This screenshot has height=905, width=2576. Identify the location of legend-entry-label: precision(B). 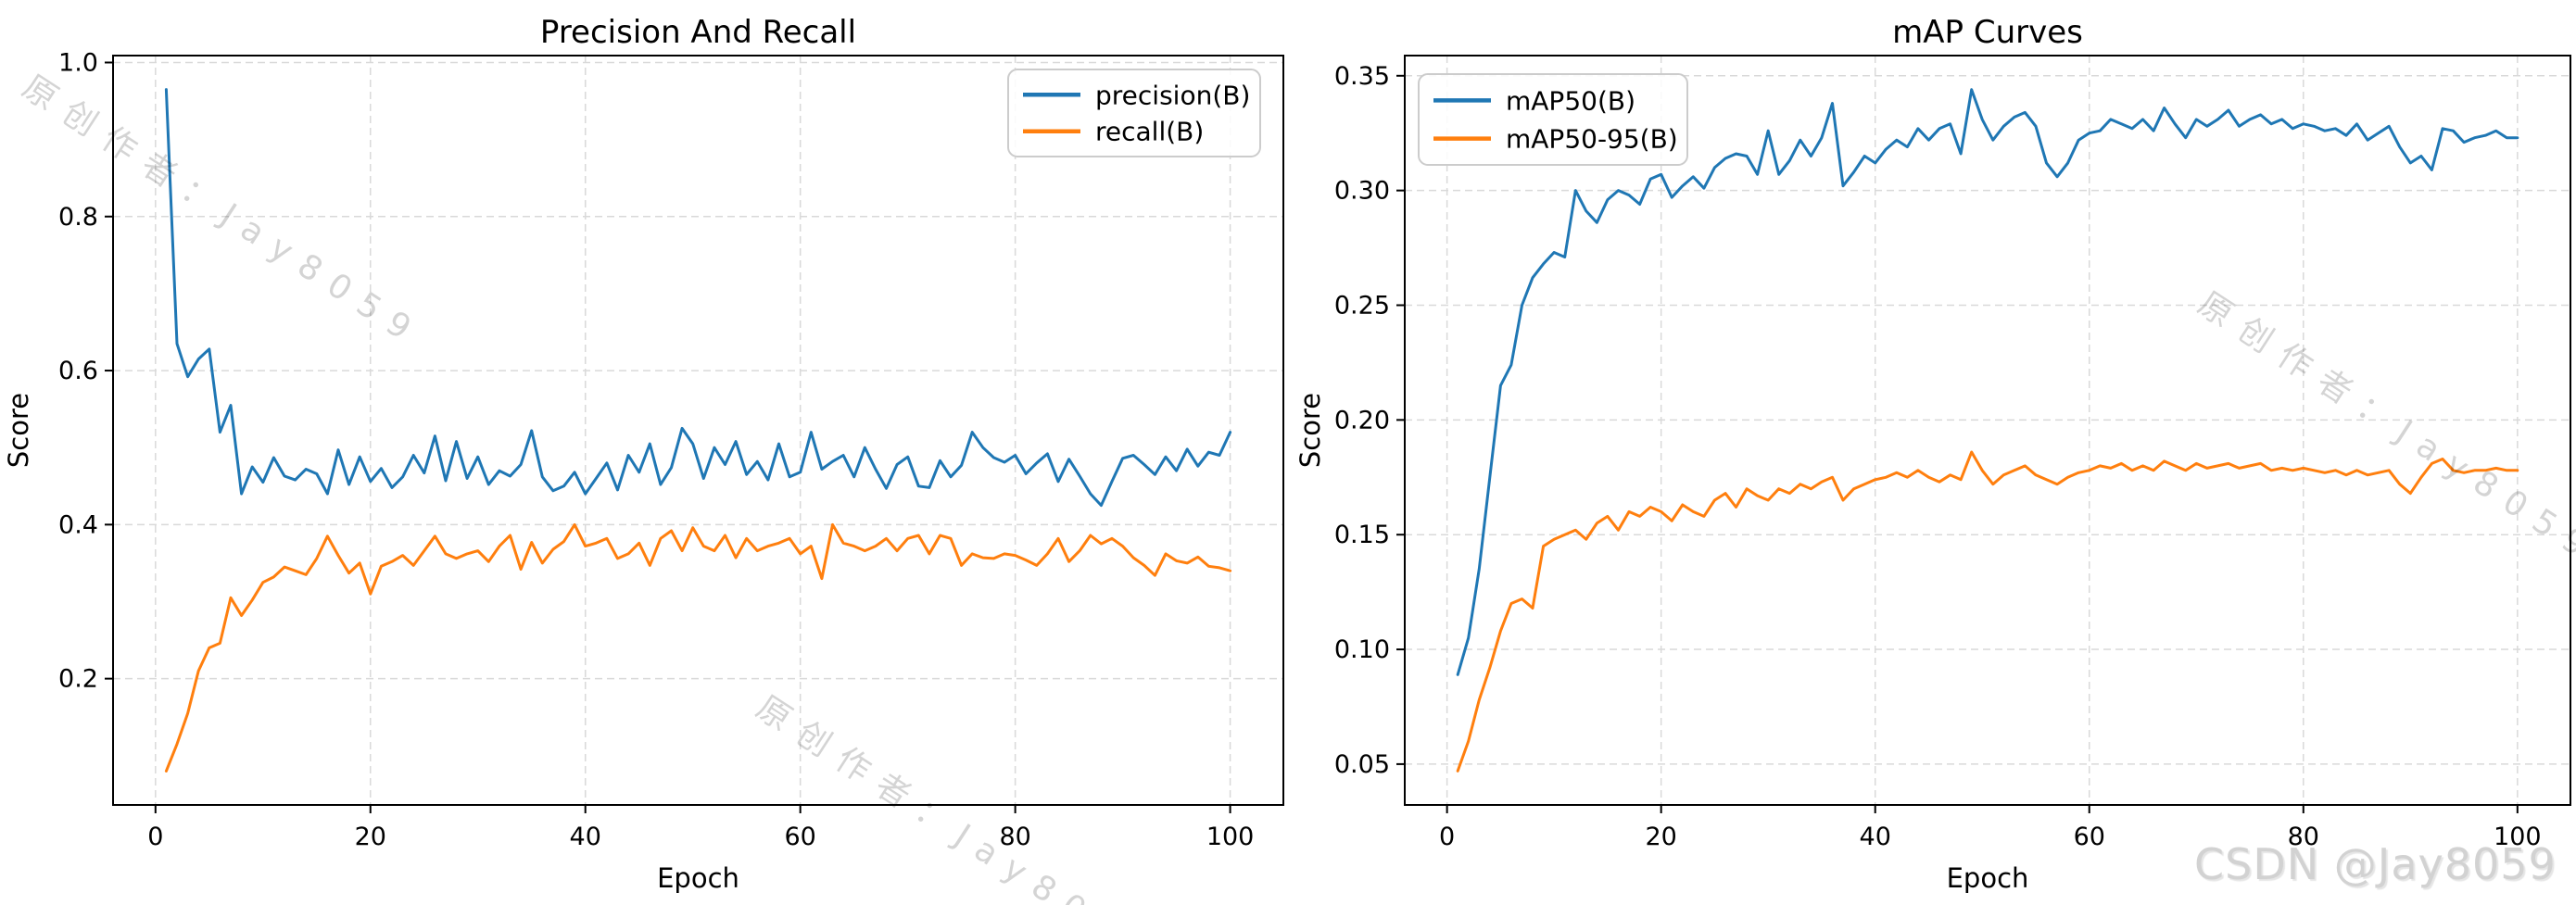
(1172, 95).